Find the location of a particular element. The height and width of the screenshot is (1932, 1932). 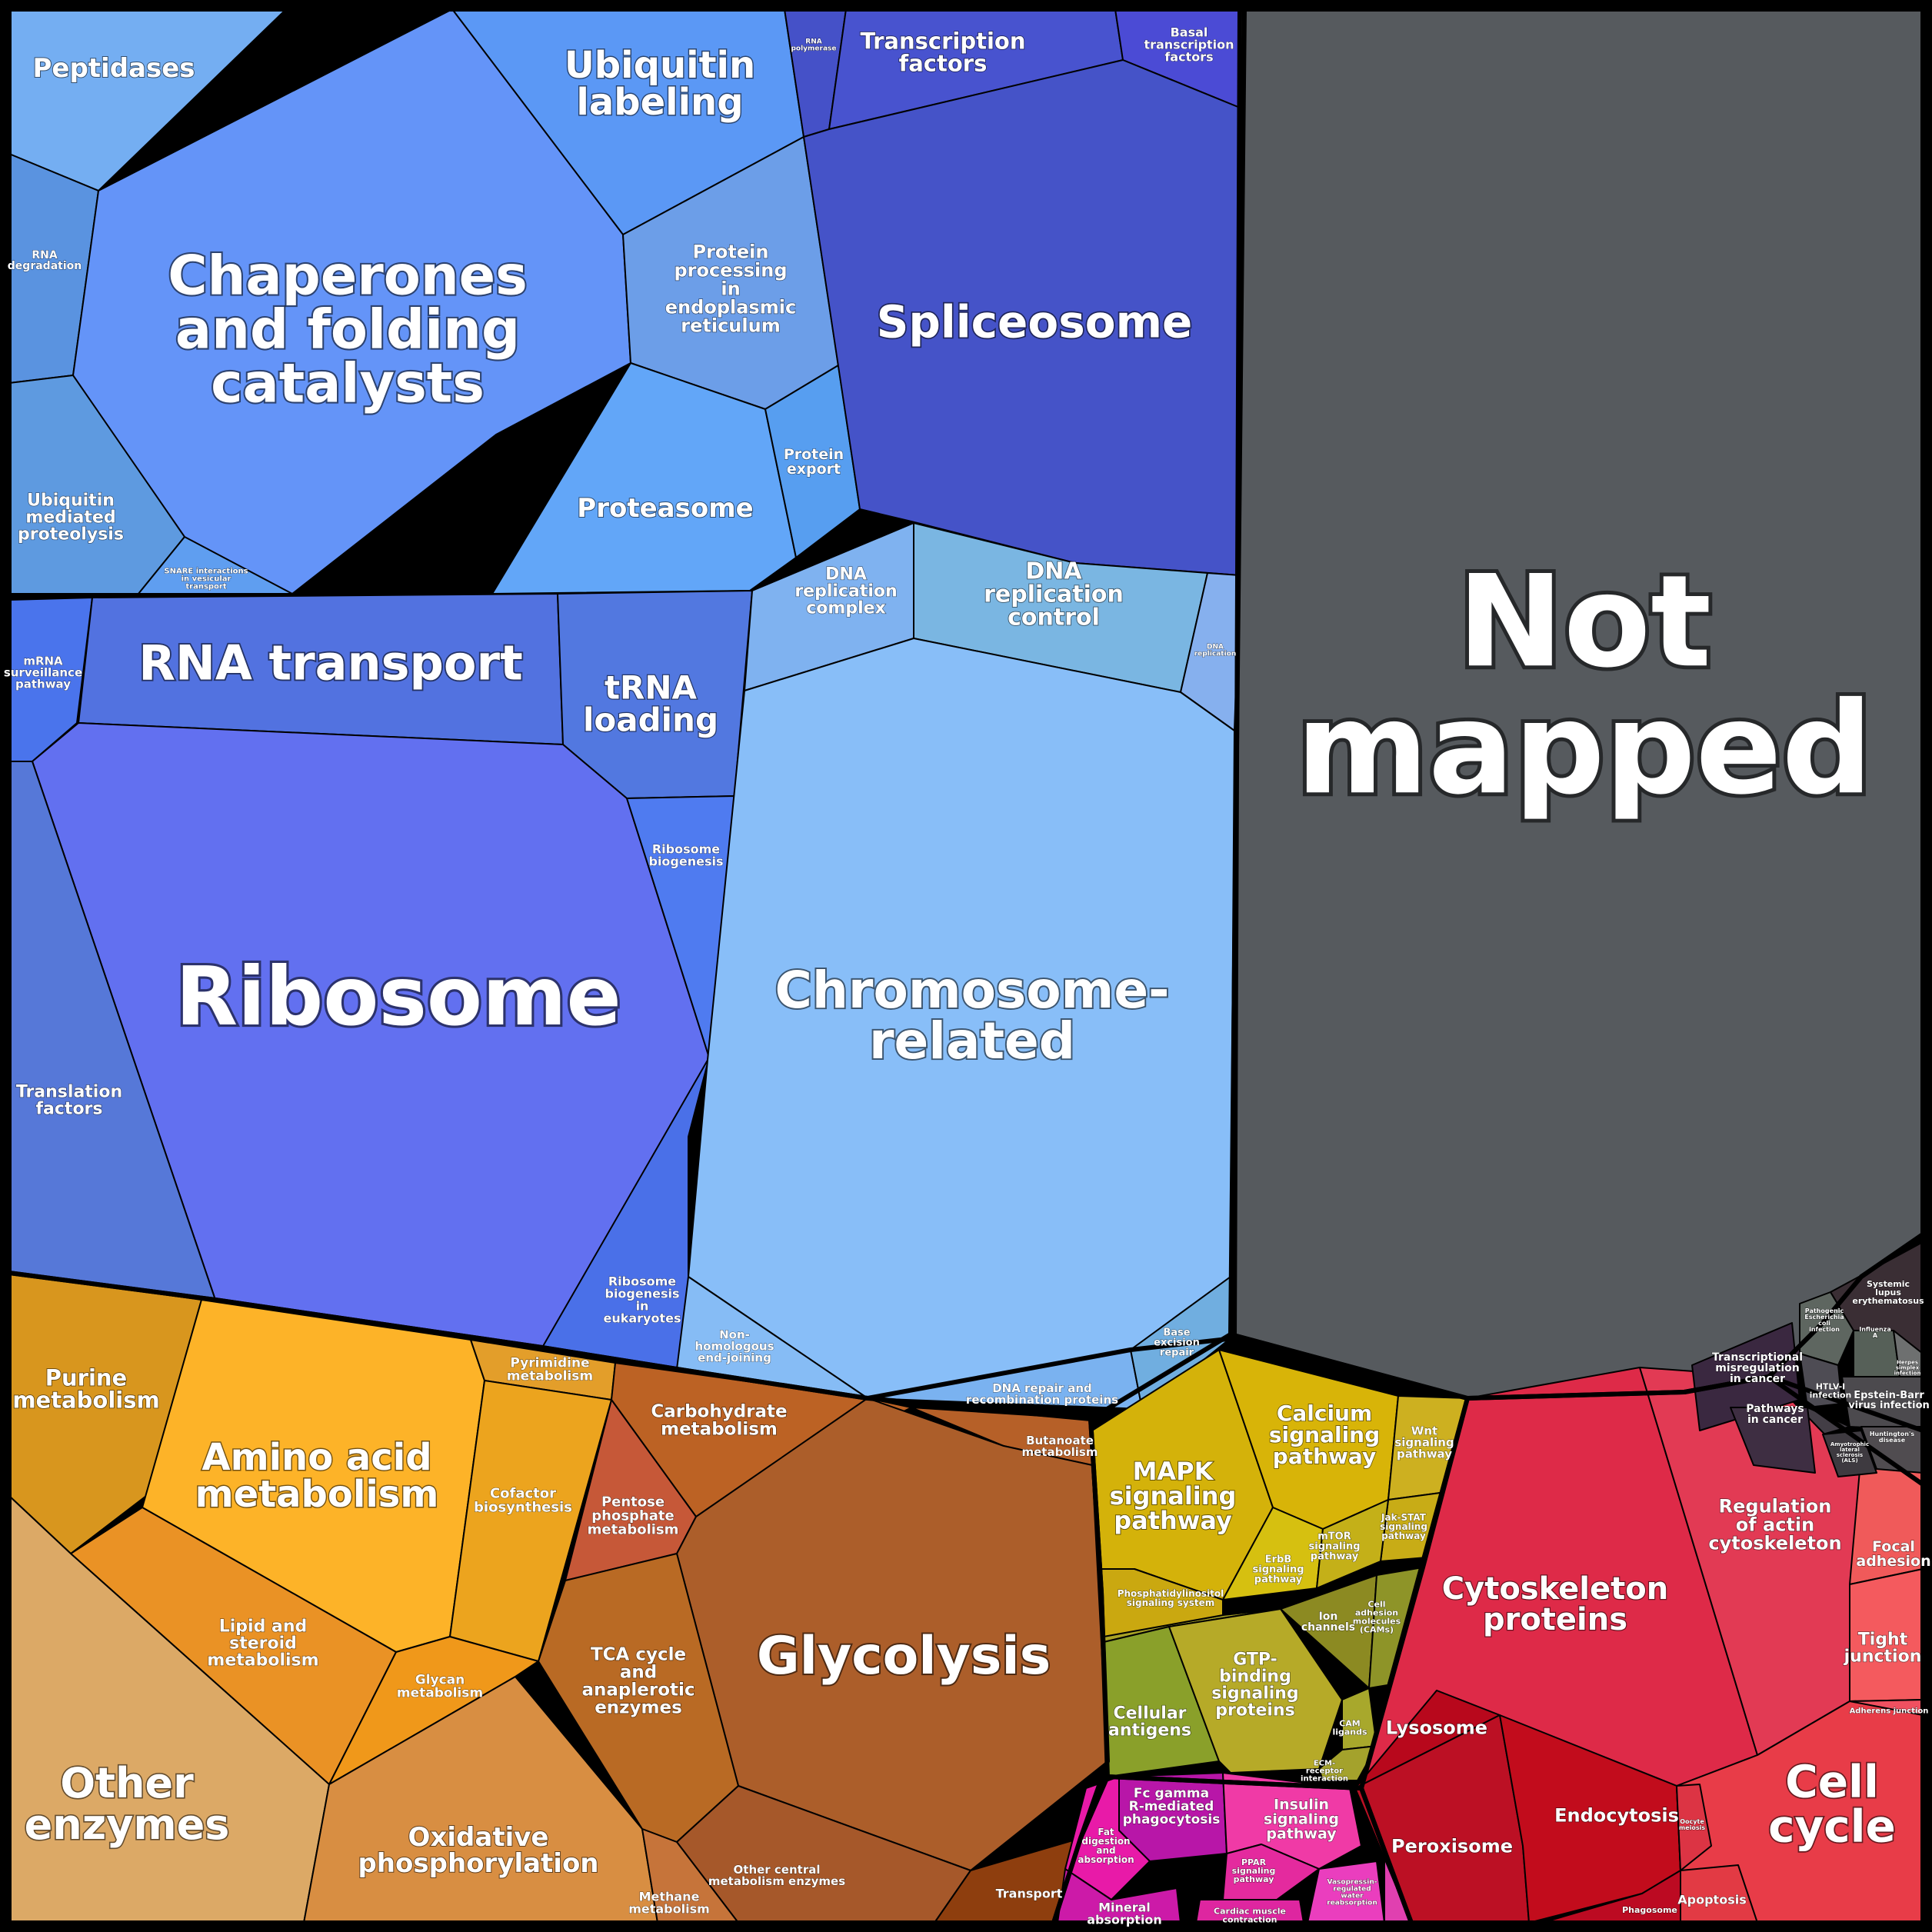

cell-label-epstein-barr-virus-infection: Epstein-Barr virus infection is located at coordinates (1889, 1400).